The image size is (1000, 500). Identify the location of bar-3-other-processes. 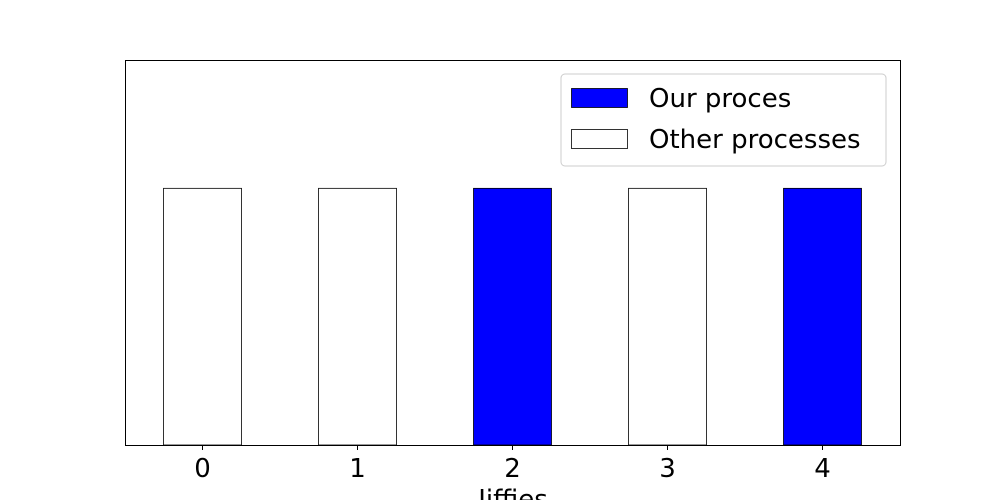
(667, 316).